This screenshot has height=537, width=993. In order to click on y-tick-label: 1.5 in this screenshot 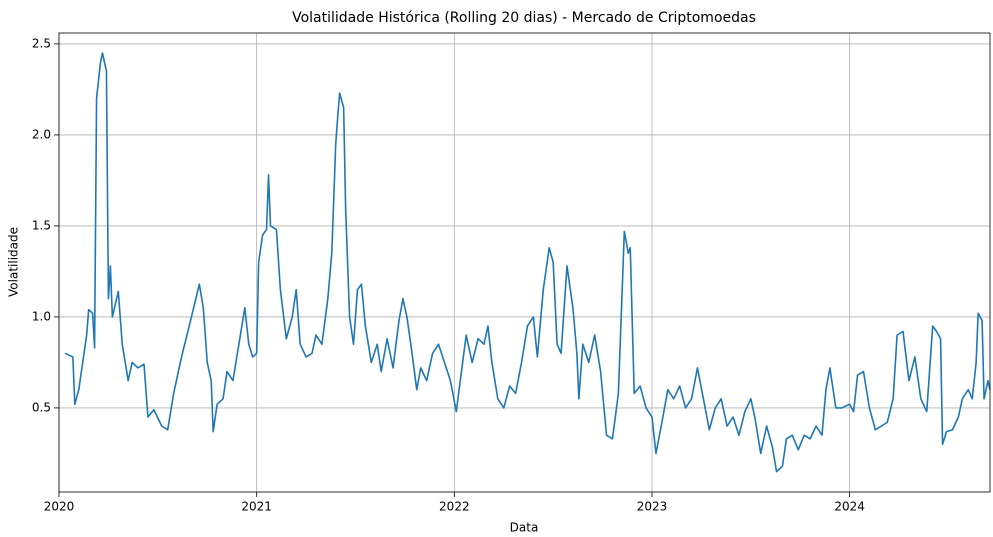, I will do `click(41, 225)`.